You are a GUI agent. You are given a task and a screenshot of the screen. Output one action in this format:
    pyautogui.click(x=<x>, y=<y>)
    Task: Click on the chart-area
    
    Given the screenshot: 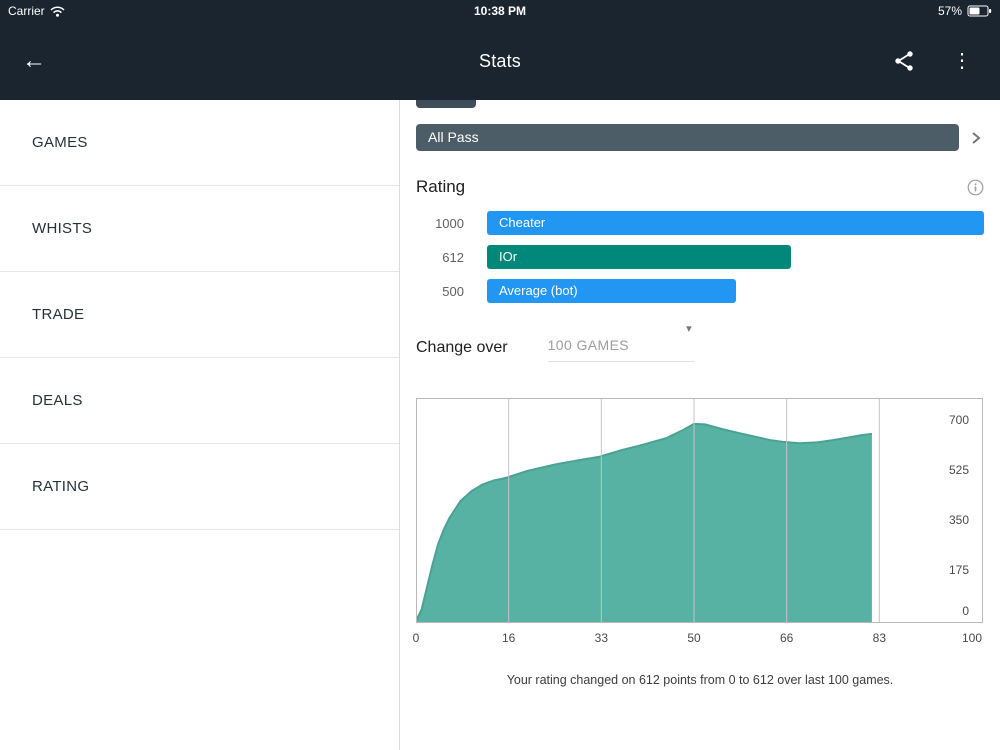 What is the action you would take?
    pyautogui.click(x=644, y=522)
    